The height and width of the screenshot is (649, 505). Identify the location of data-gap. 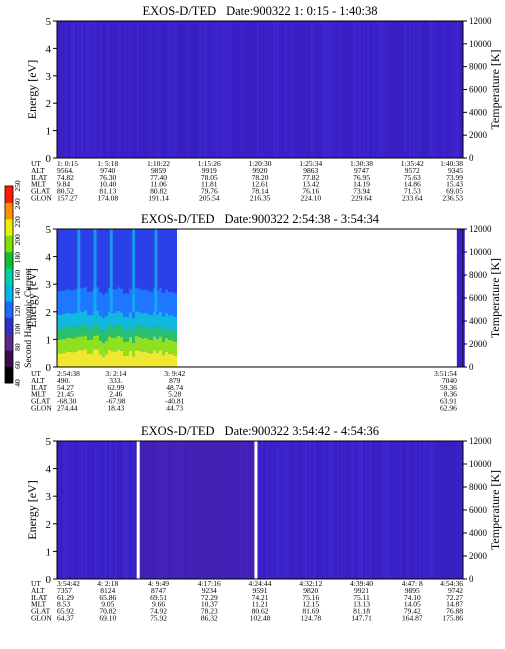
(256, 510).